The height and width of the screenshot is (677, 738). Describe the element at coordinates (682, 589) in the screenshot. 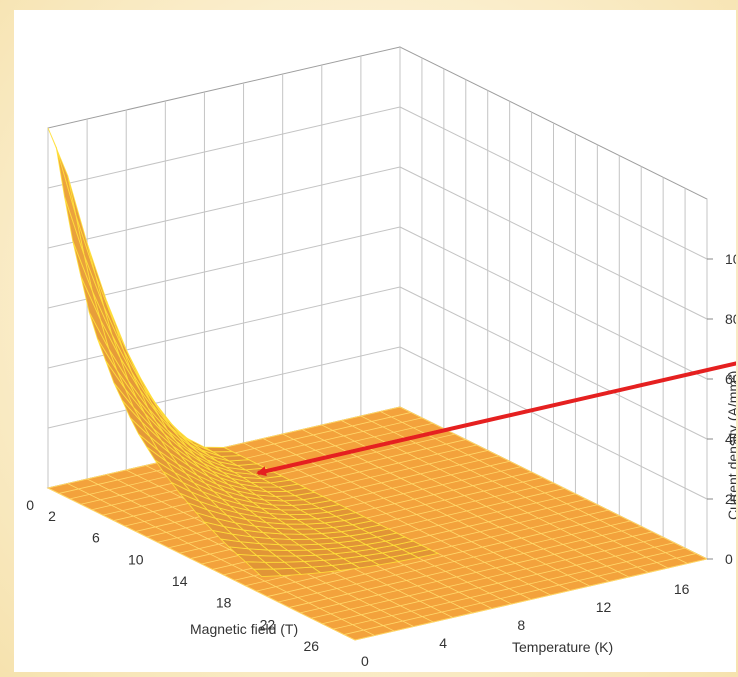

I see `y-tick-label: 16` at that location.